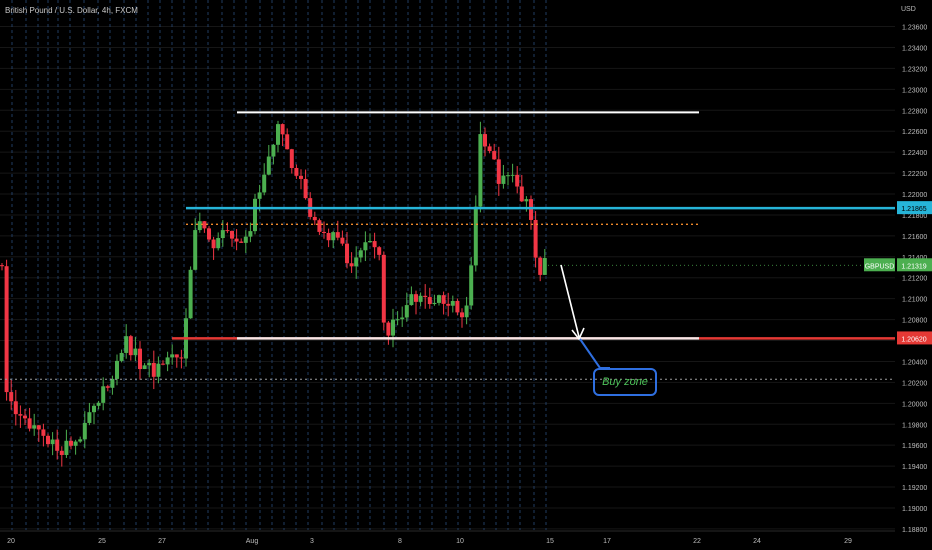  I want to click on current-price-tag-label: 1.21319, so click(913, 266).